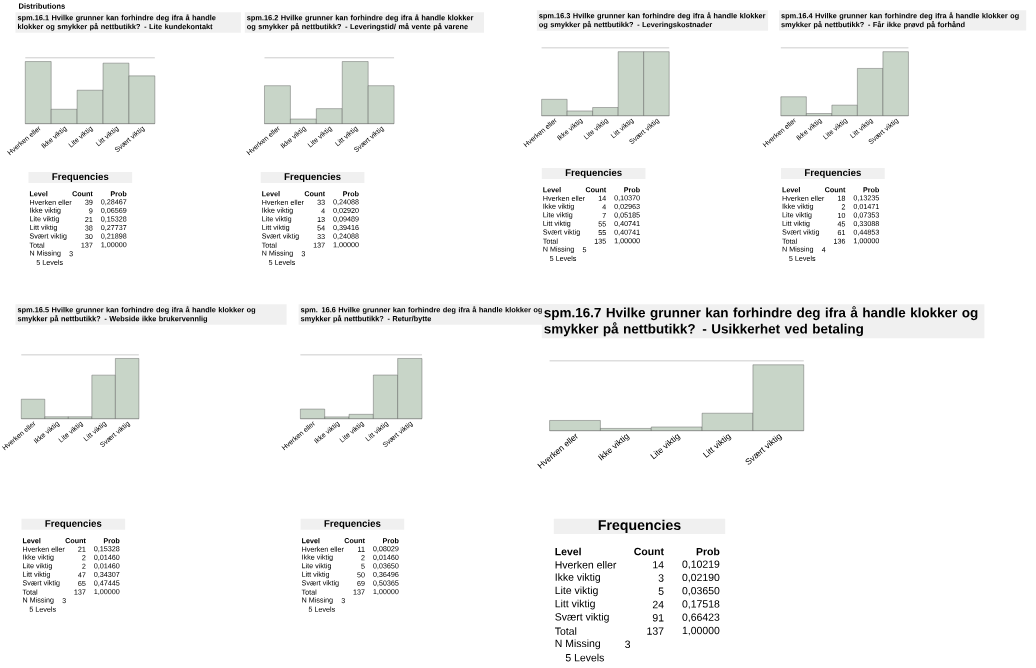 The image size is (1036, 668). What do you see at coordinates (661, 591) in the screenshot?
I see `text: 5` at bounding box center [661, 591].